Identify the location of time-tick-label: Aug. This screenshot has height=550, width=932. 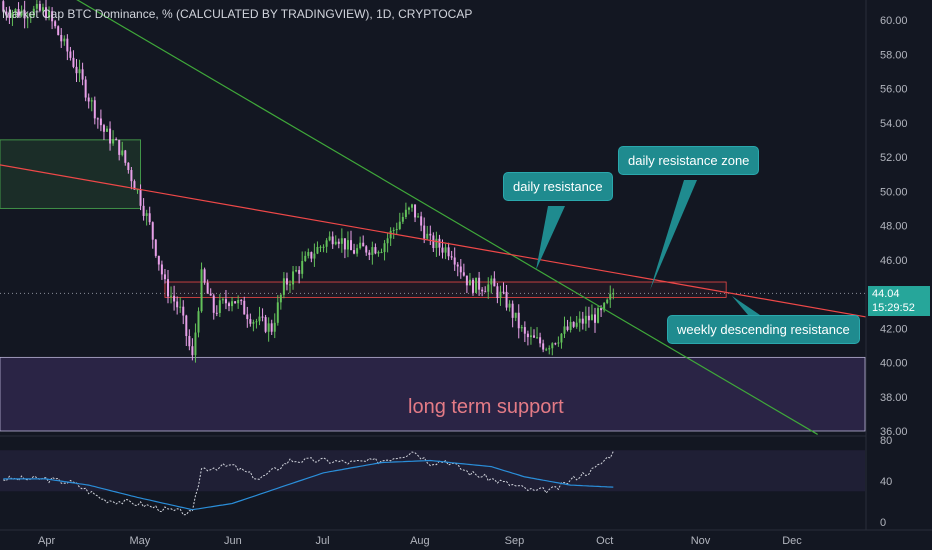
(420, 541).